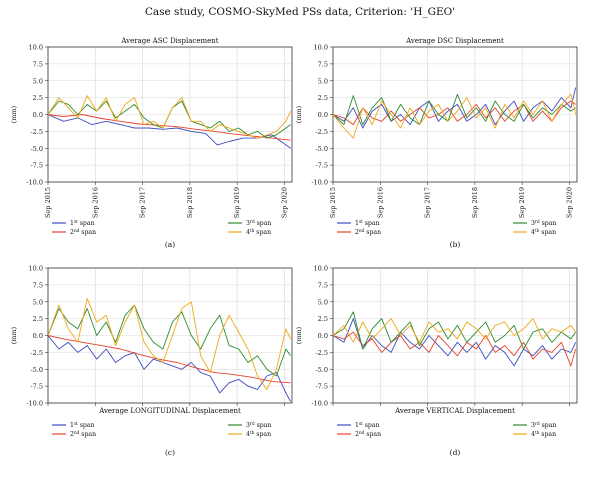  Describe the element at coordinates (455, 452) in the screenshot. I see `panel-label: (d)` at that location.